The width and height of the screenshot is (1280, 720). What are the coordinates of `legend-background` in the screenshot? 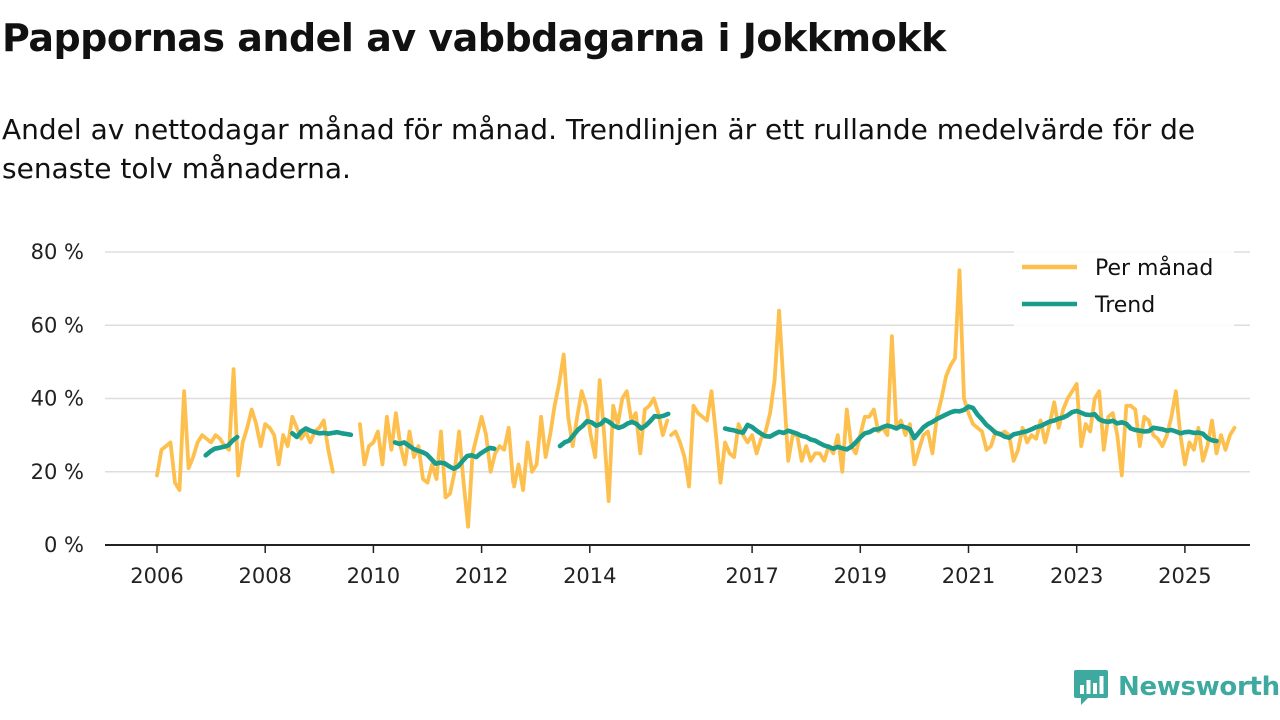 It's located at (1124, 285).